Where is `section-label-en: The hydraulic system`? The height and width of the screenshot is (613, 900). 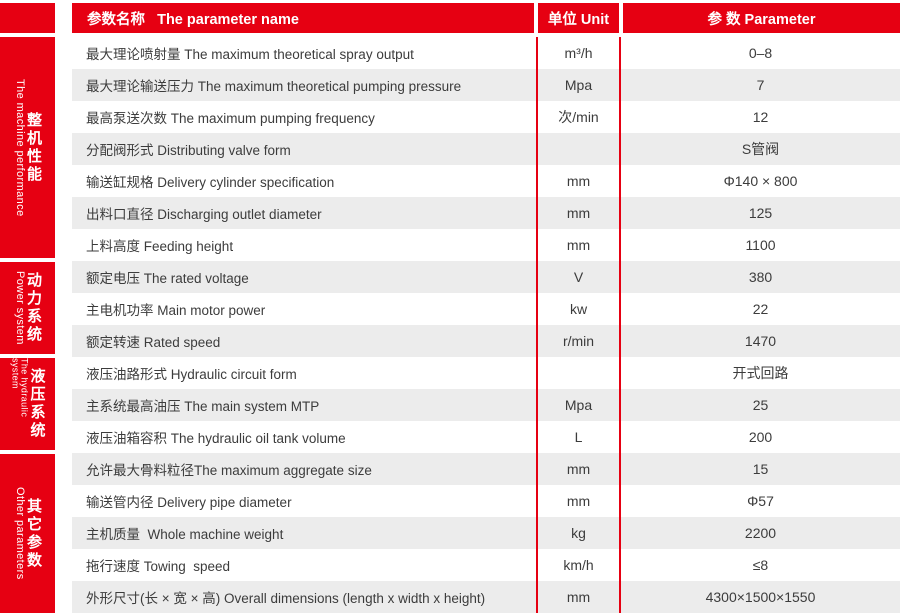
section-label-en: The hydraulic system is located at coordinates (20, 388).